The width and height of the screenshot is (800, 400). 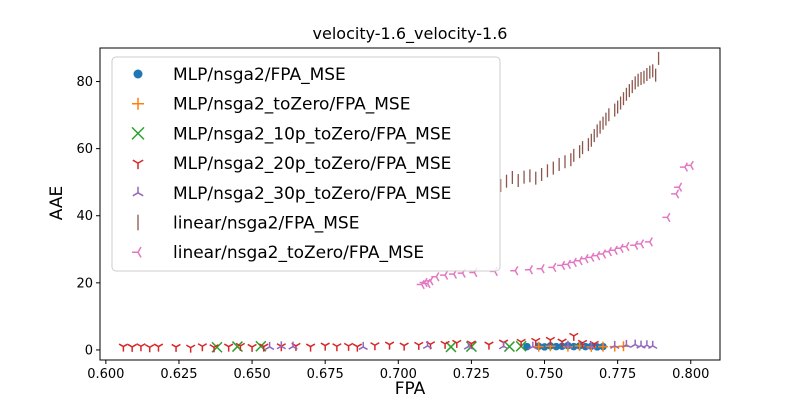 What do you see at coordinates (298, 253) in the screenshot?
I see `legend-label-7: linear/nsga2_toZero/FPA_MSE` at bounding box center [298, 253].